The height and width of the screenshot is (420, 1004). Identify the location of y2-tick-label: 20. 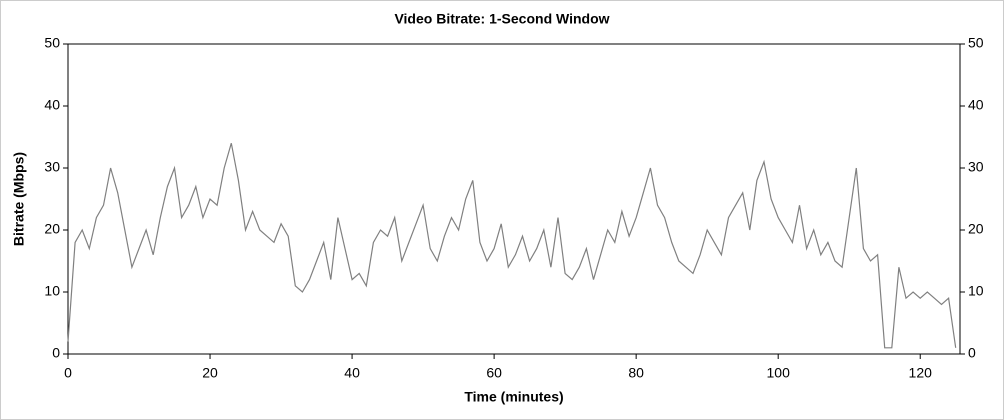
(976, 229).